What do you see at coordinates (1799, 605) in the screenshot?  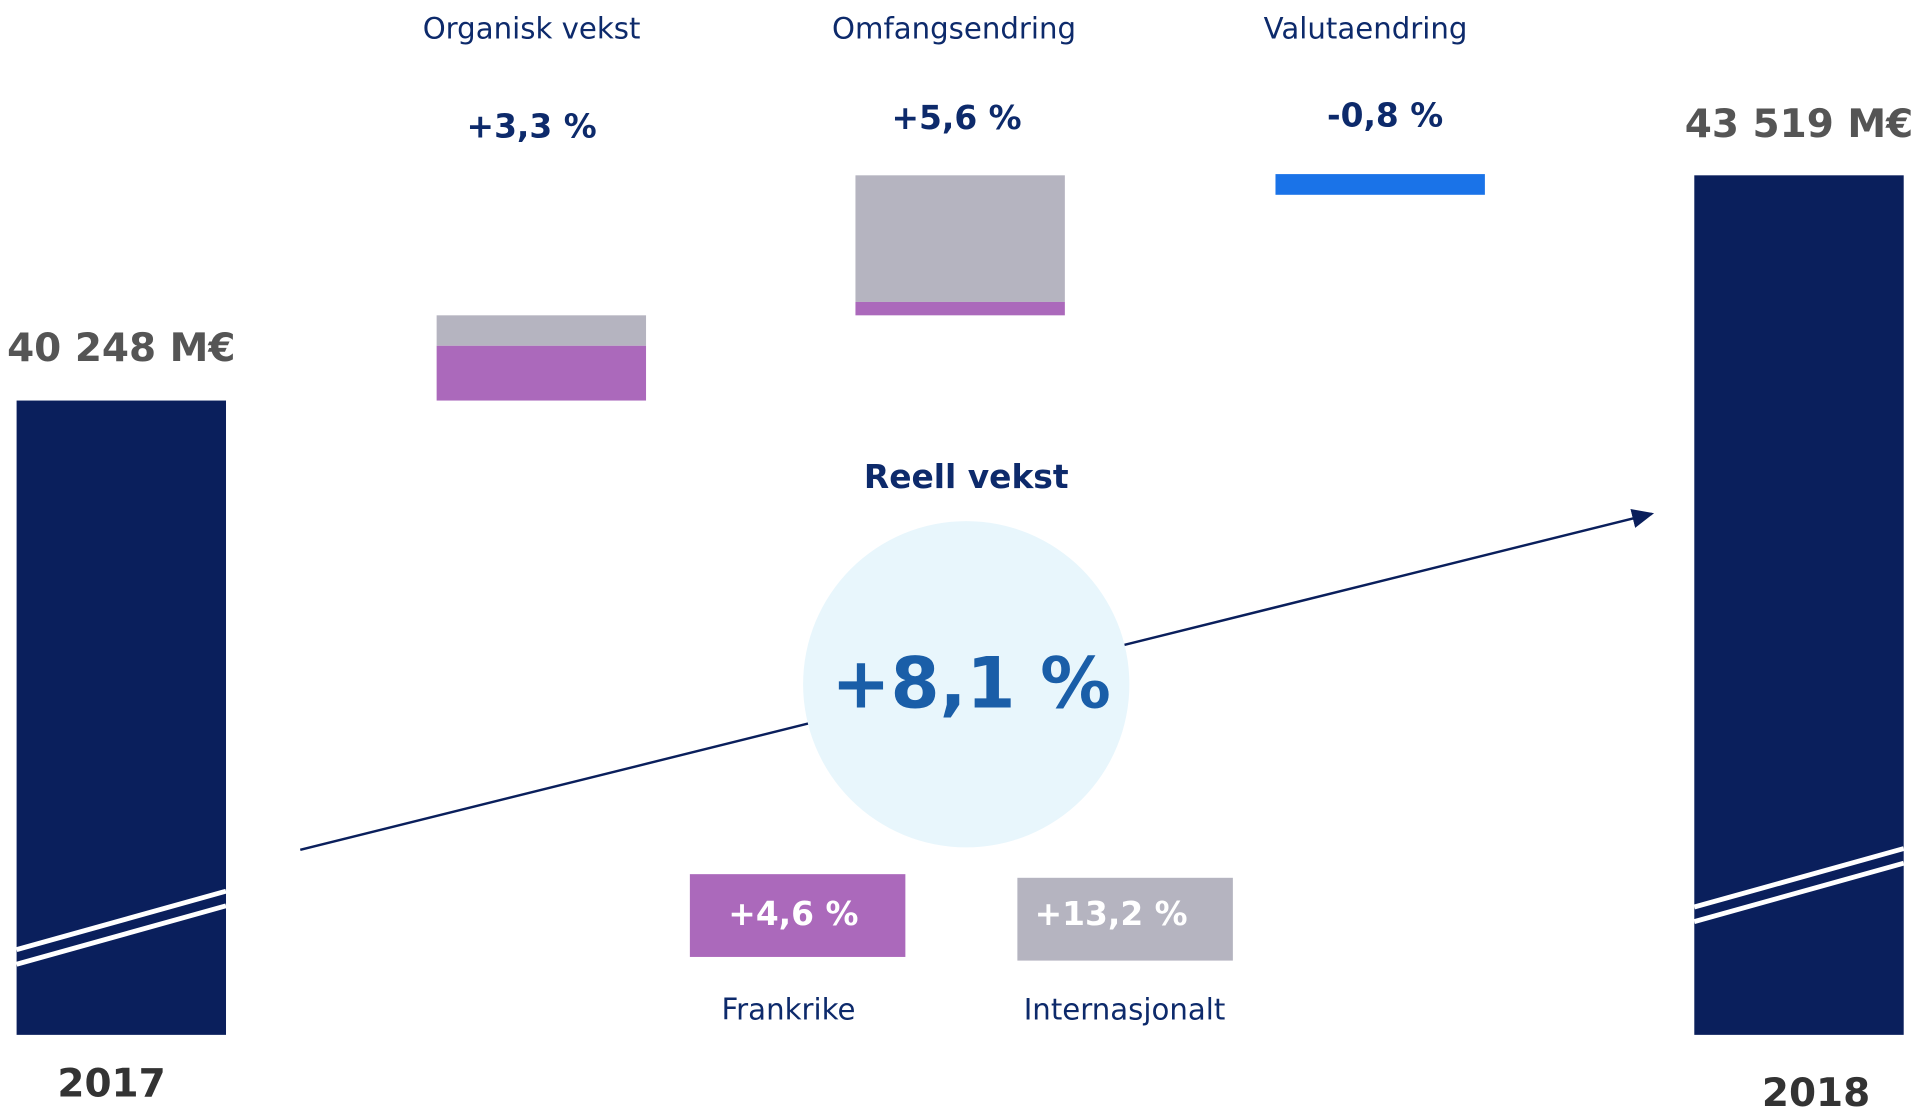 I see `bar-2018` at bounding box center [1799, 605].